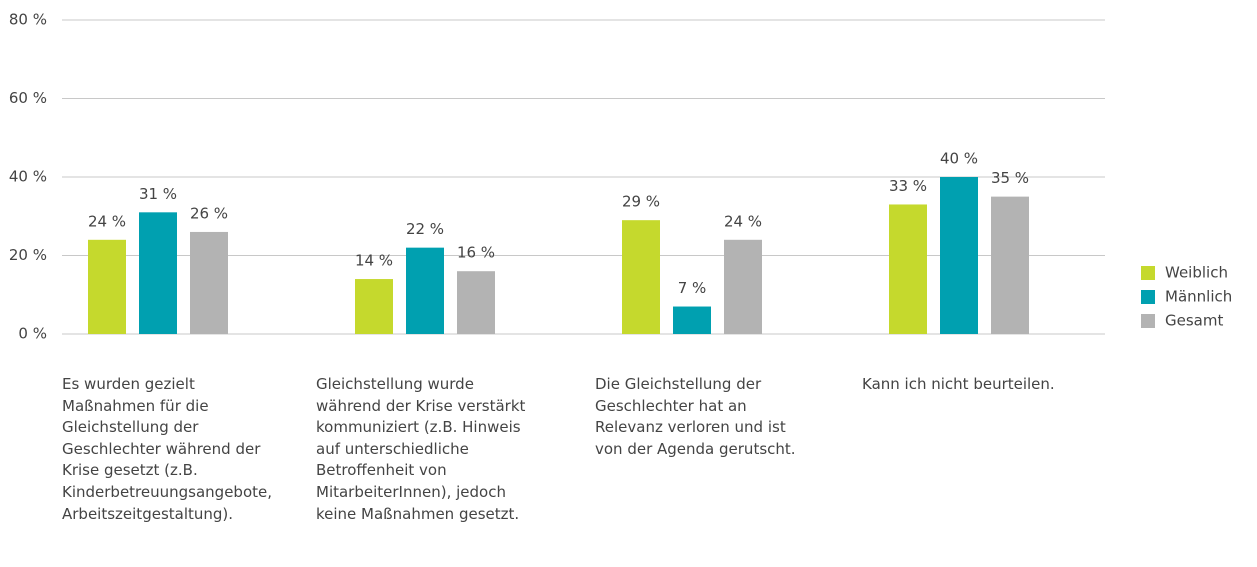  I want to click on y-tick-label: 40 %, so click(28, 177).